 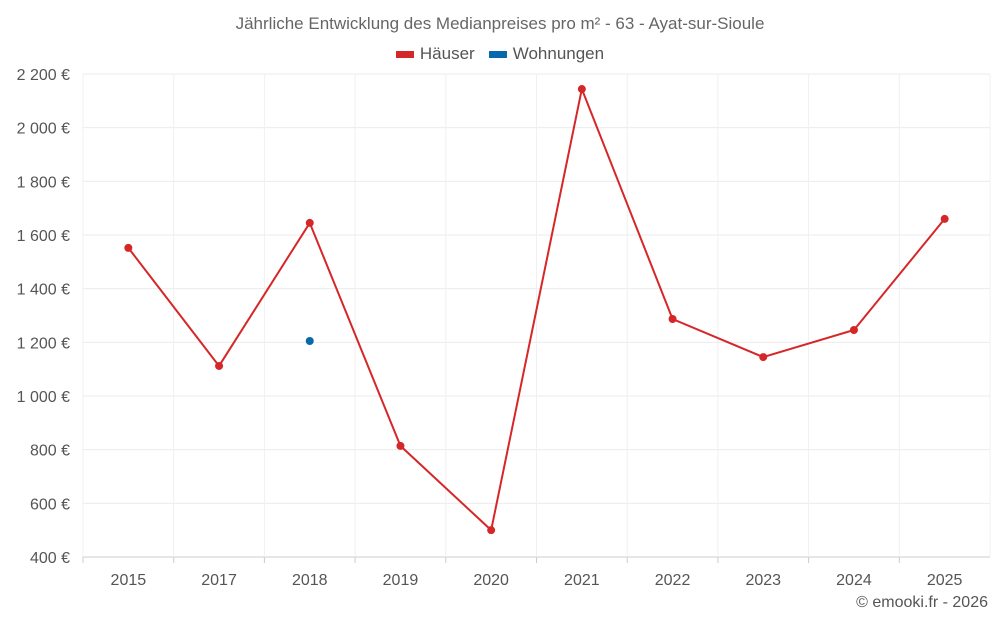 I want to click on x-tick-label: 2022, so click(x=673, y=580).